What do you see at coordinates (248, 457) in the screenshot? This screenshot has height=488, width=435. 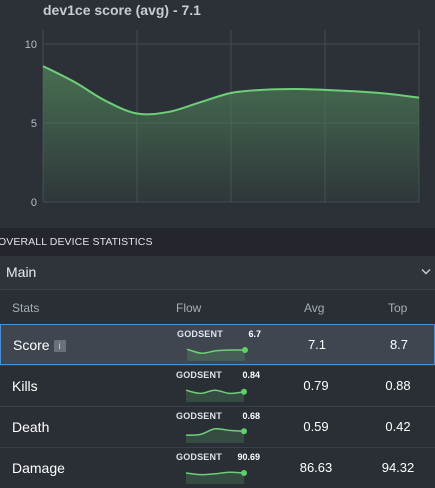 I see `flow-value: 90.69` at bounding box center [248, 457].